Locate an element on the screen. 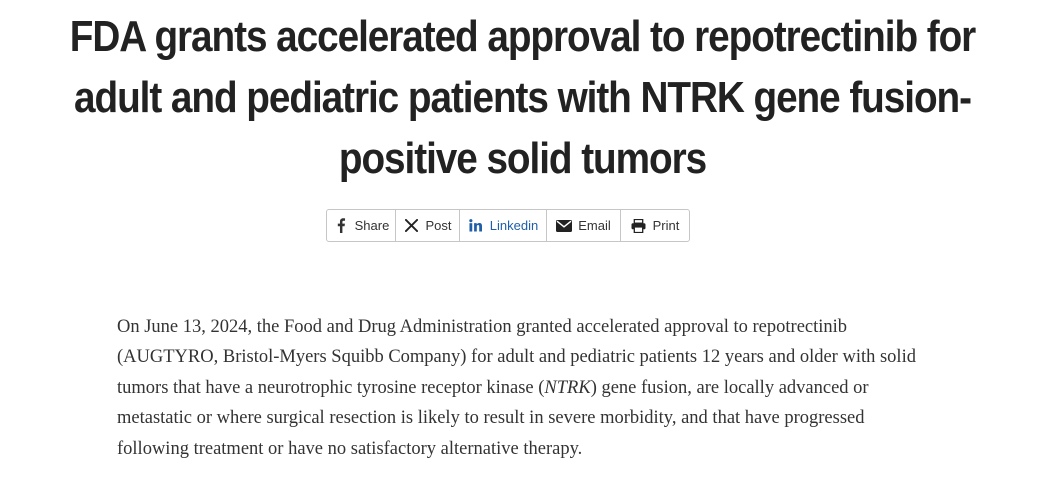 The image size is (1045, 500). x-post-button: Post is located at coordinates (428, 225).